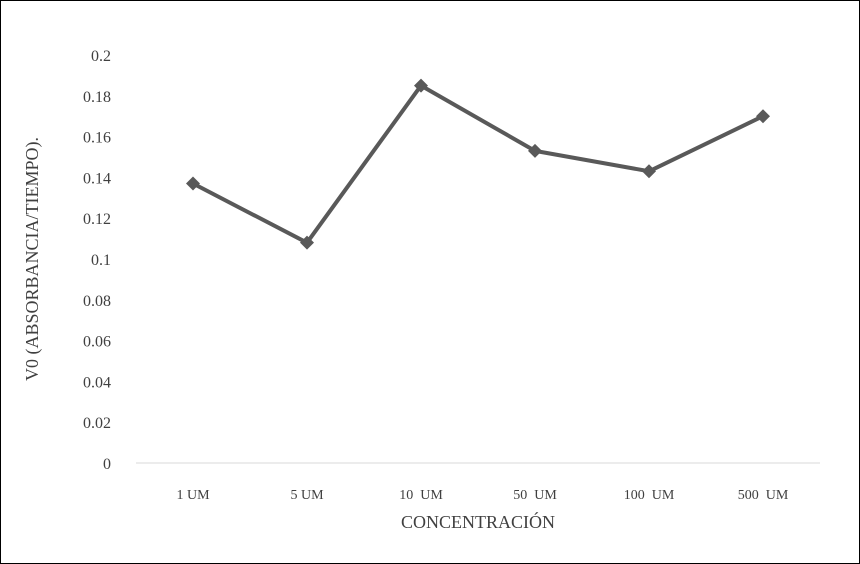 The image size is (860, 564). What do you see at coordinates (482, 495) in the screenshot?
I see `x-axis-categories: 1 UM 5 UM 10 UM 50 UM 100 UM 500 UM` at bounding box center [482, 495].